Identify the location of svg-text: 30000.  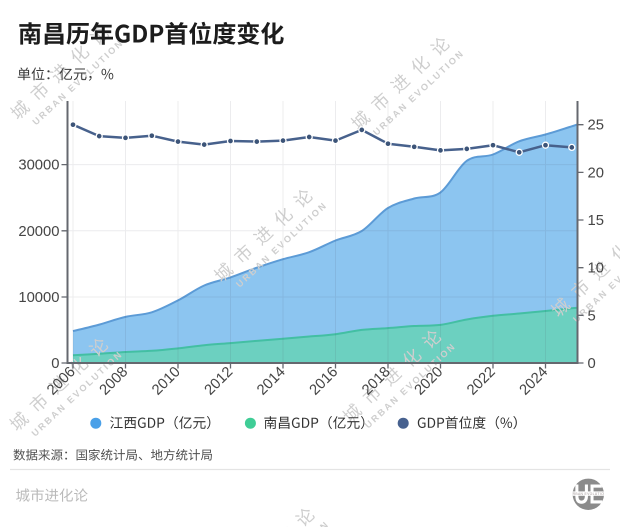
(38, 166).